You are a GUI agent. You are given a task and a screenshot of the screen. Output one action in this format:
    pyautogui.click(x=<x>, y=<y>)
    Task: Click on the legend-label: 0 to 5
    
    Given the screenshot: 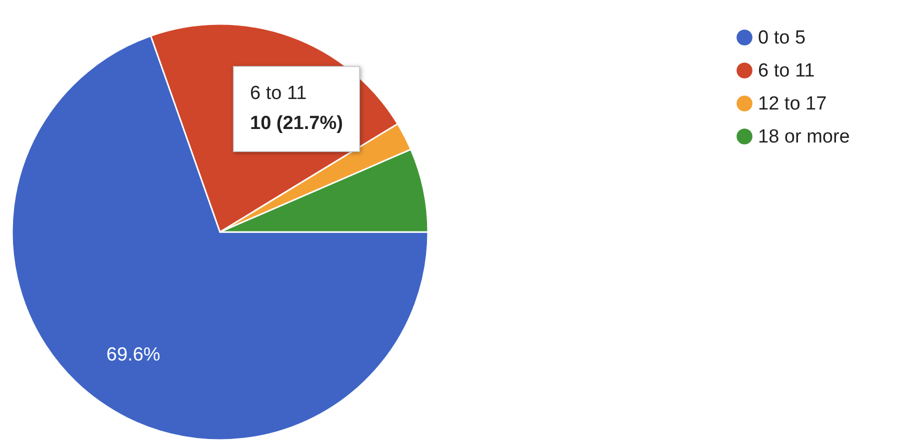 What is the action you would take?
    pyautogui.click(x=782, y=38)
    